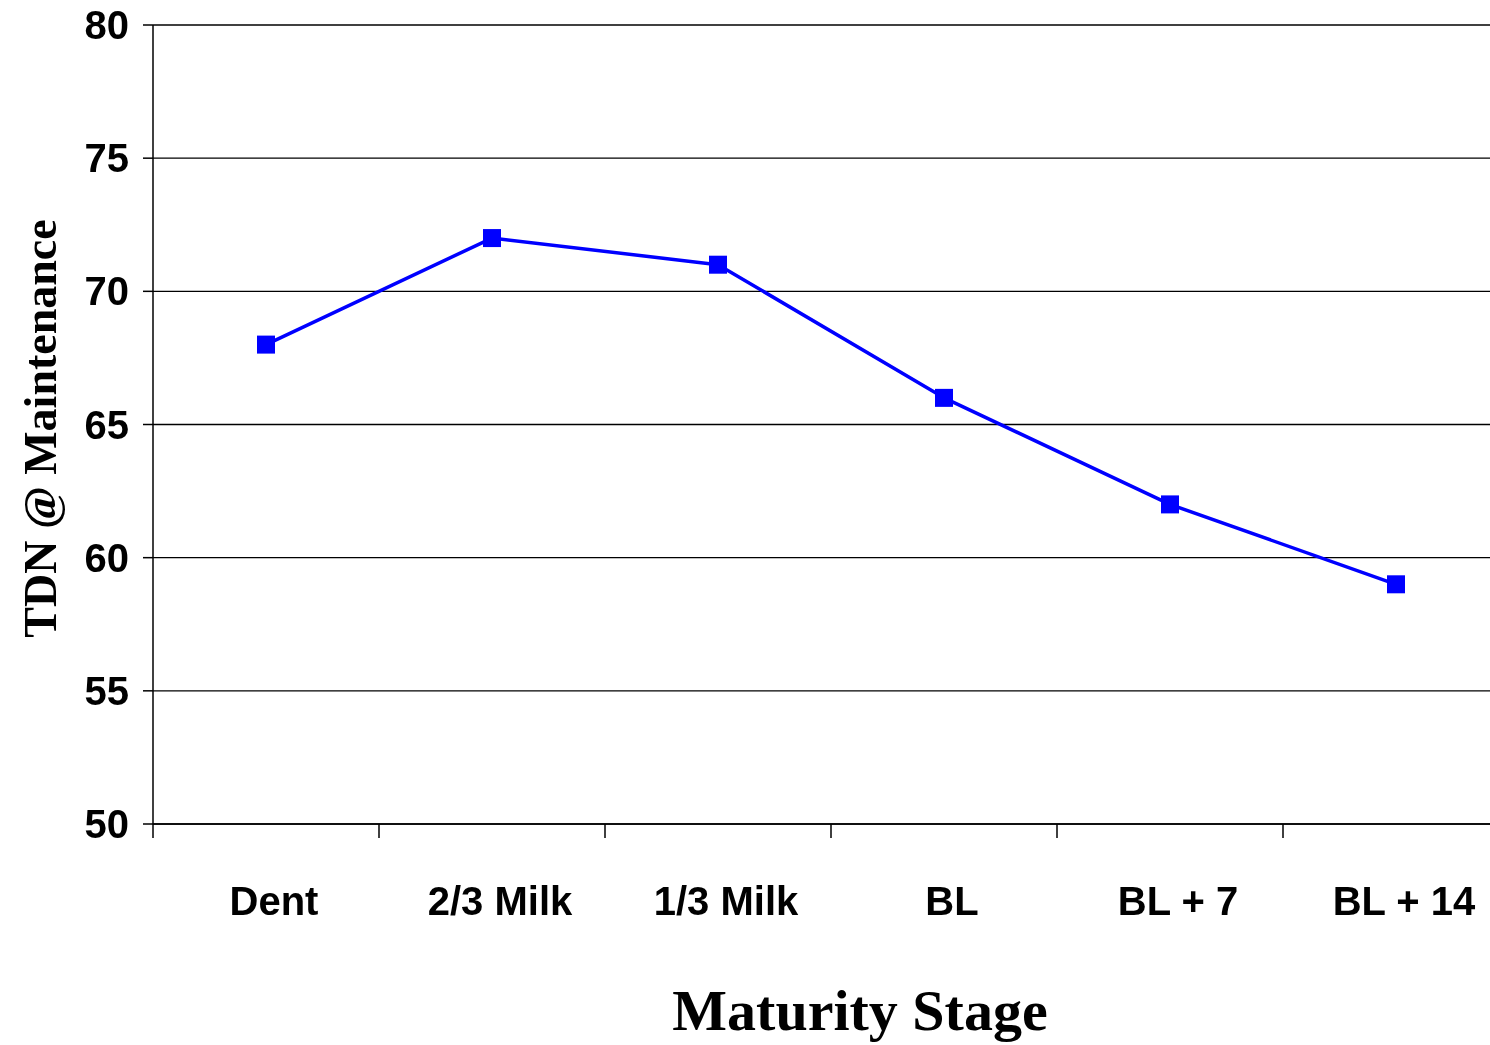 Image resolution: width=1490 pixels, height=1045 pixels. What do you see at coordinates (106, 690) in the screenshot?
I see `y-tick-label: 55` at bounding box center [106, 690].